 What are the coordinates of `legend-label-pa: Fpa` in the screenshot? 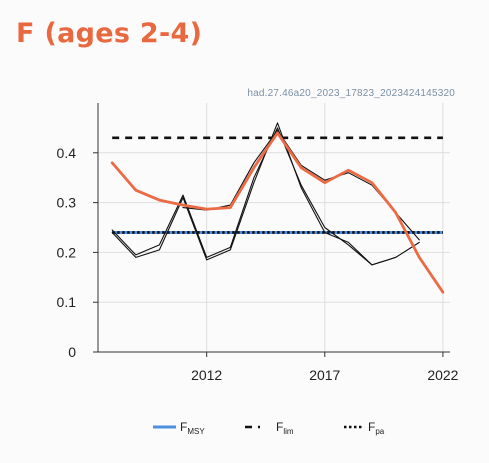 It's located at (376, 428).